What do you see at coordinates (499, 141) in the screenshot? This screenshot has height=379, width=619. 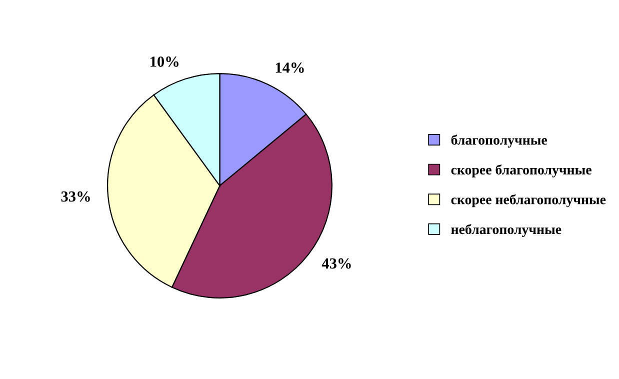 I see `legend-label: благополучные` at bounding box center [499, 141].